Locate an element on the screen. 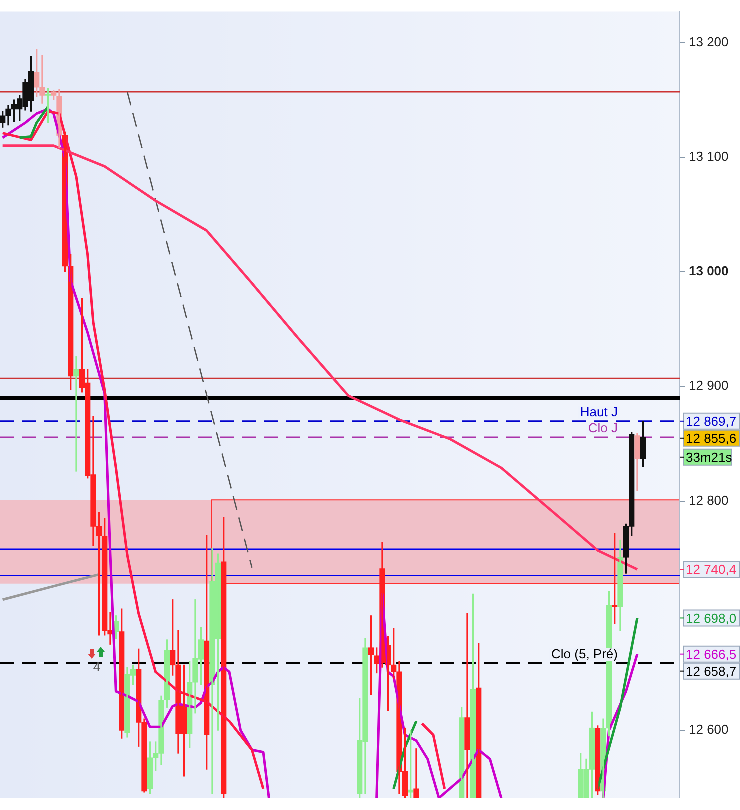  text: 33m21s is located at coordinates (709, 457).